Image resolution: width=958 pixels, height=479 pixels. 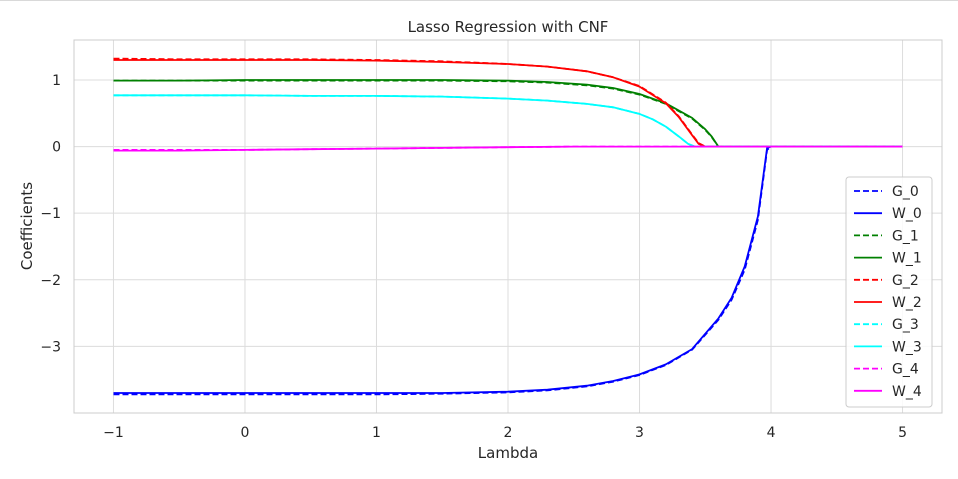 What do you see at coordinates (905, 236) in the screenshot?
I see `legend-label: G_1` at bounding box center [905, 236].